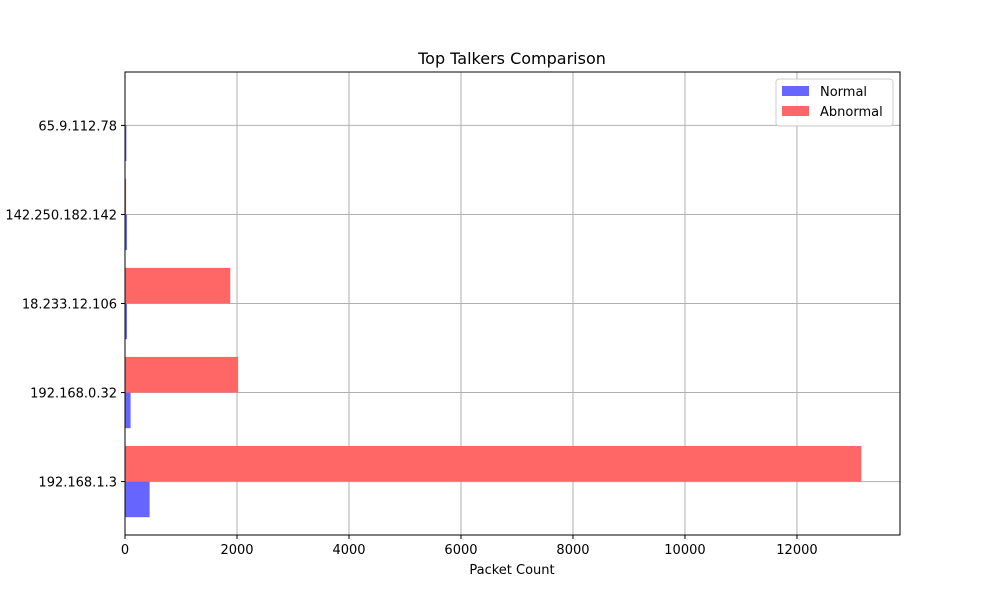 Image resolution: width=1000 pixels, height=600 pixels. What do you see at coordinates (125, 550) in the screenshot?
I see `x-tick-label: 0` at bounding box center [125, 550].